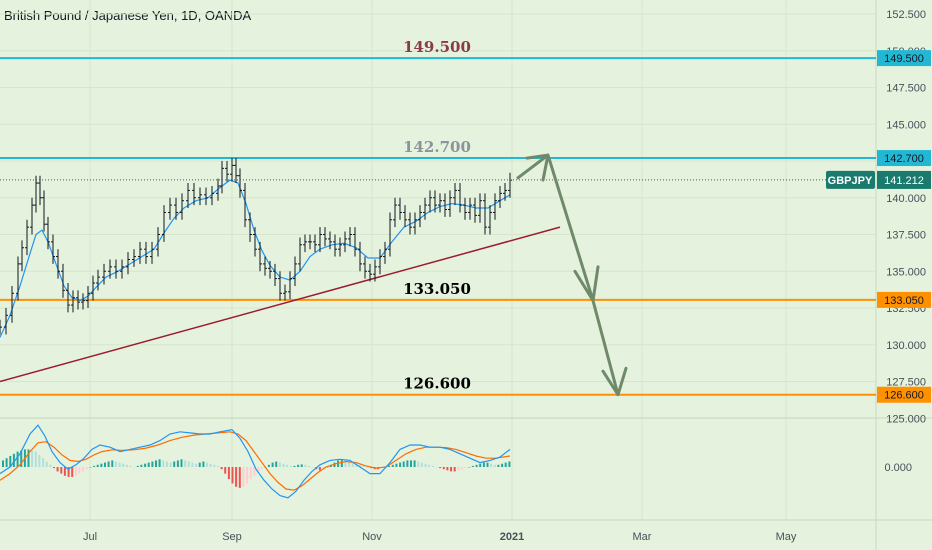 Image resolution: width=932 pixels, height=550 pixels. Describe the element at coordinates (904, 179) in the screenshot. I see `last-price-badge` at that location.